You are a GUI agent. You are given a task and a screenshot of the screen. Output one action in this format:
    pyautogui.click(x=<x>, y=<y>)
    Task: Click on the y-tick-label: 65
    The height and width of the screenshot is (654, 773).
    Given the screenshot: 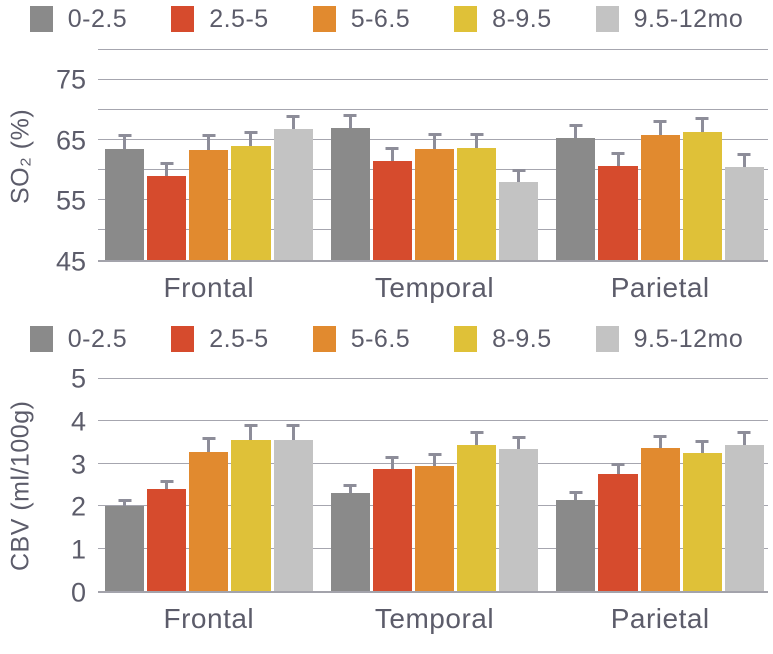 What is the action you would take?
    pyautogui.click(x=70, y=140)
    